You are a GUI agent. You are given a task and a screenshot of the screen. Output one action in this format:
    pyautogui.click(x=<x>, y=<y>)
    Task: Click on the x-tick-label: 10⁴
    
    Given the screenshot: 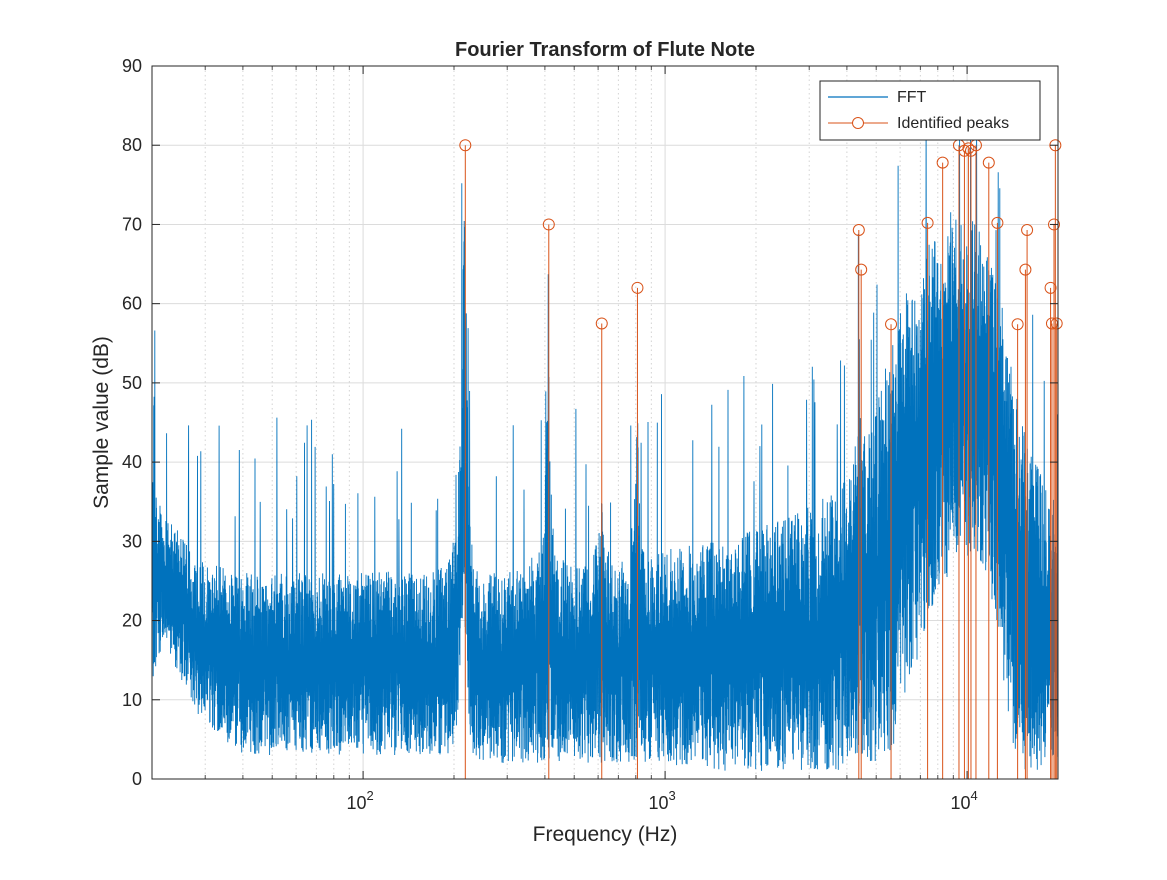 What is the action you would take?
    pyautogui.click(x=963, y=800)
    